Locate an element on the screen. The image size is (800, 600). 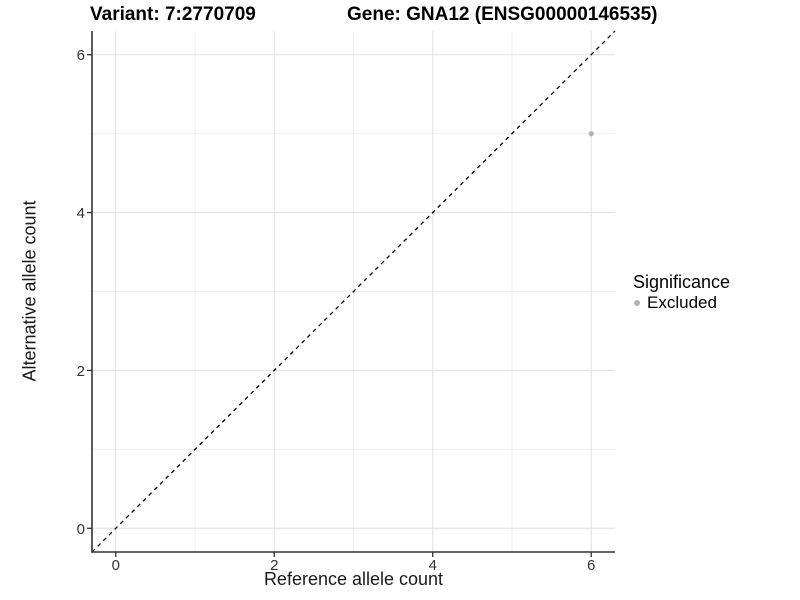
legend: Significance Excluded is located at coordinates (681, 292).